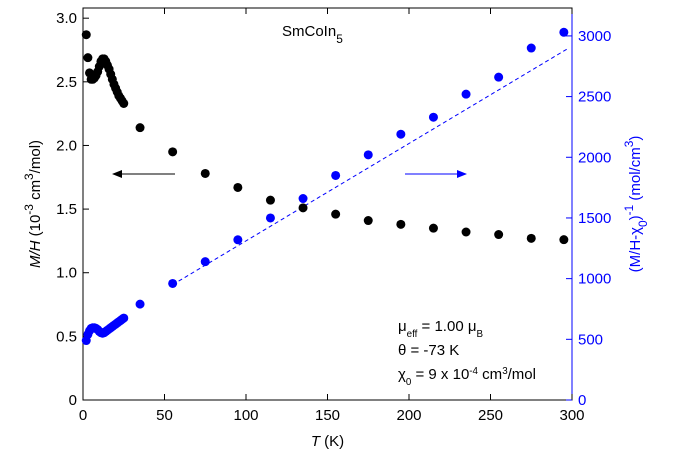  What do you see at coordinates (590, 339) in the screenshot?
I see `y2-tick-label: 500` at bounding box center [590, 339].